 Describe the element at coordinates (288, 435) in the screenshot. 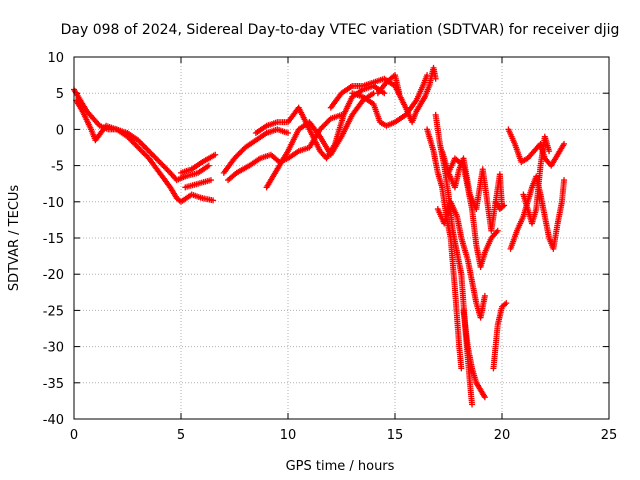

I see `x-tick-label: 10` at that location.